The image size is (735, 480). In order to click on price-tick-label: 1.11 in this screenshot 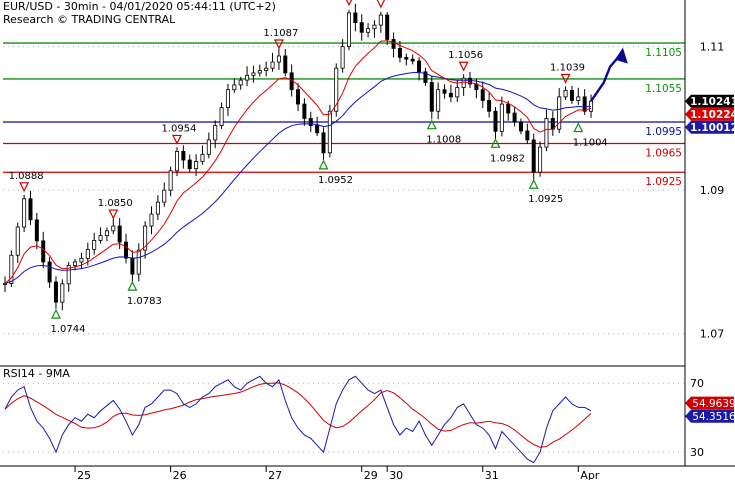, I will do `click(712, 47)`.